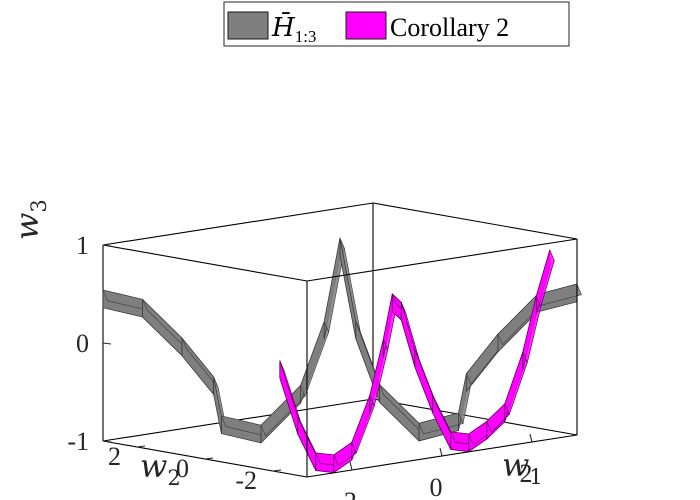 This screenshot has height=500, width=700. Describe the element at coordinates (29, 219) in the screenshot. I see `z-axis-label: w3` at that location.